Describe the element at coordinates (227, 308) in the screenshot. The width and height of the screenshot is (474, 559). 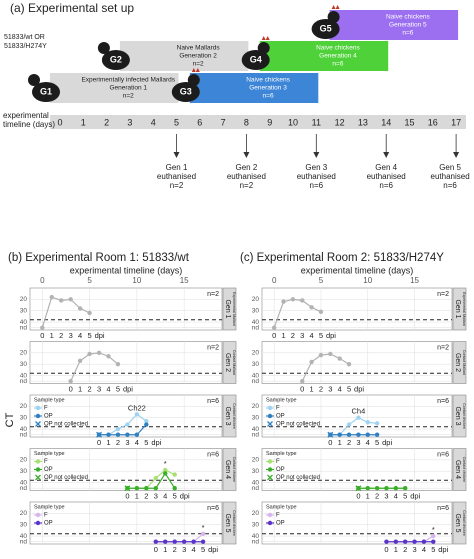
I see `strip-gen: Gen 1` at that location.